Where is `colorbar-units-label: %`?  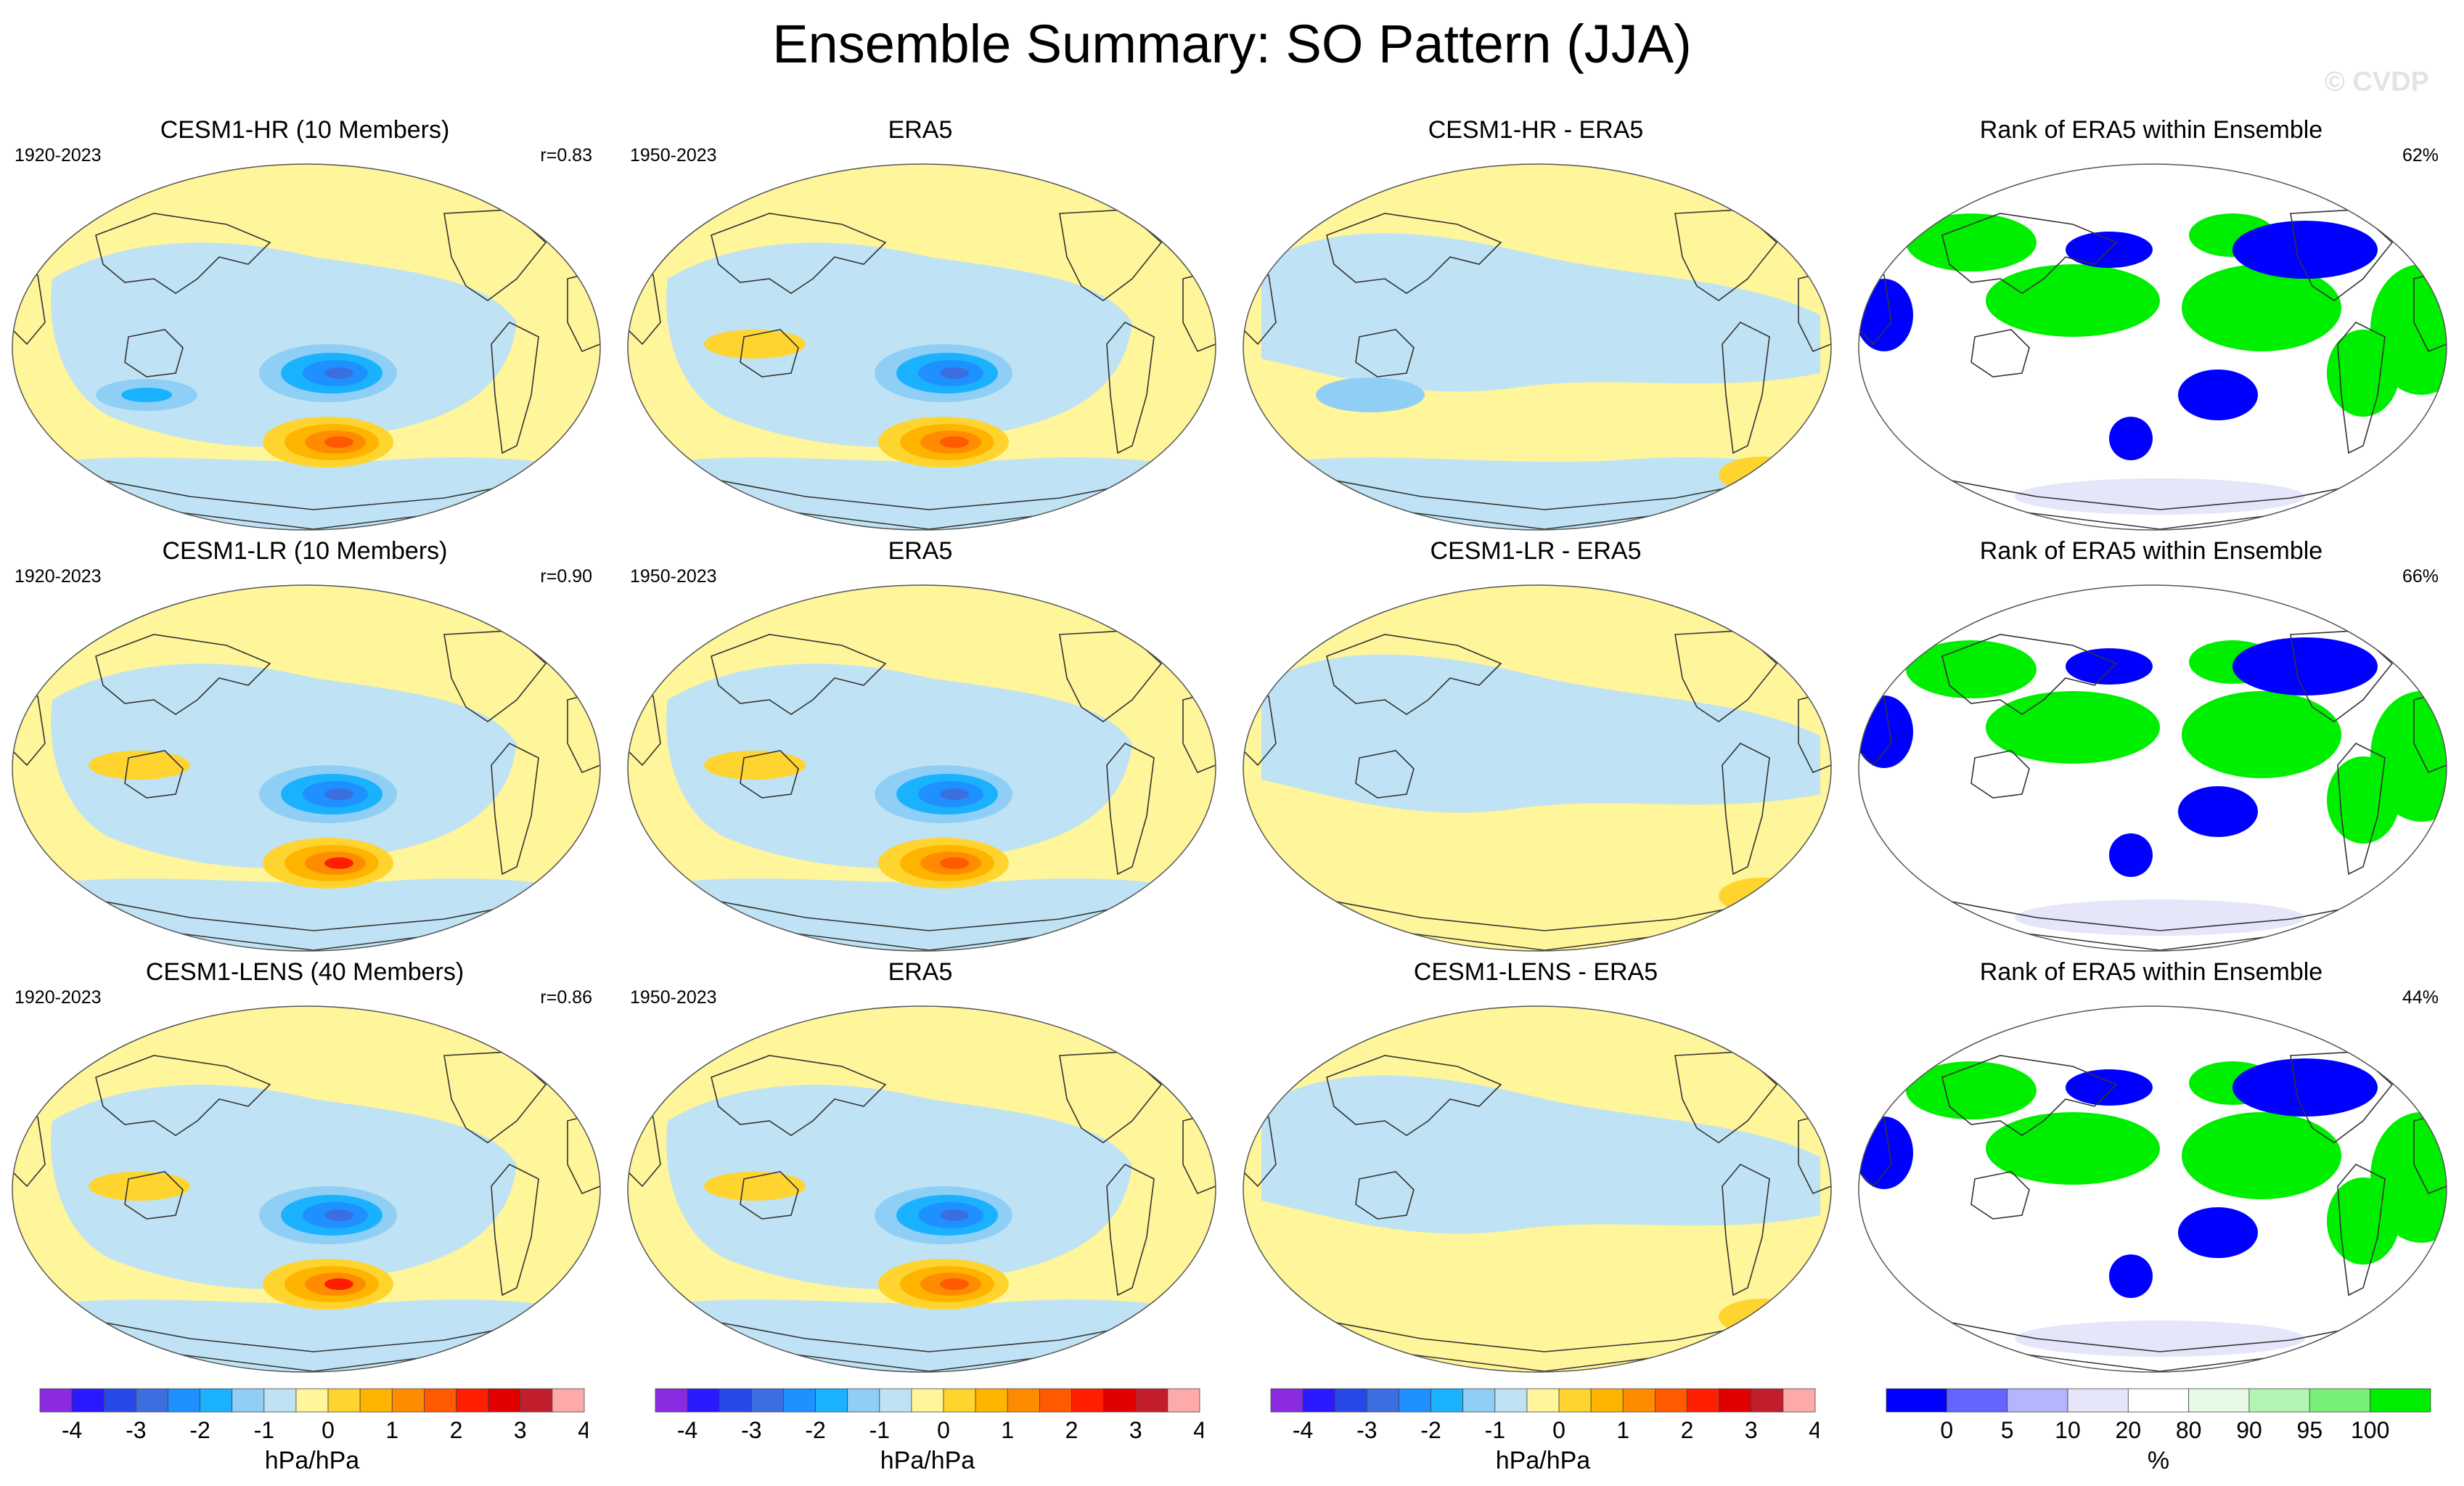
colorbar-units-label: % is located at coordinates (2158, 1461).